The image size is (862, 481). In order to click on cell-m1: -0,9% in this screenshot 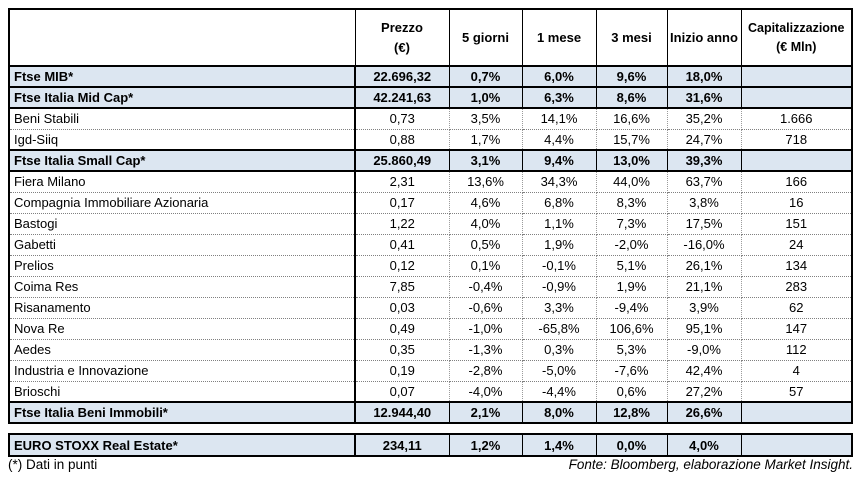, I will do `click(559, 286)`.